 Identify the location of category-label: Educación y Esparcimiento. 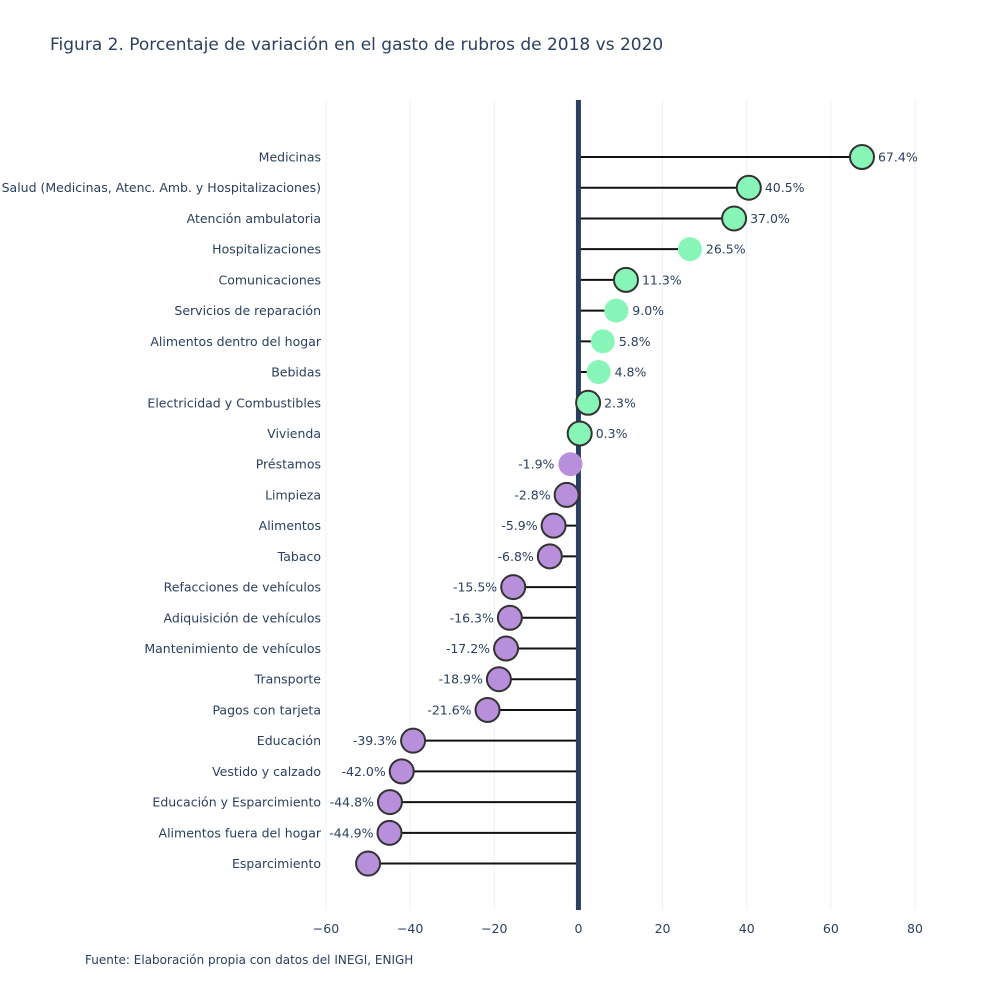
(236, 802).